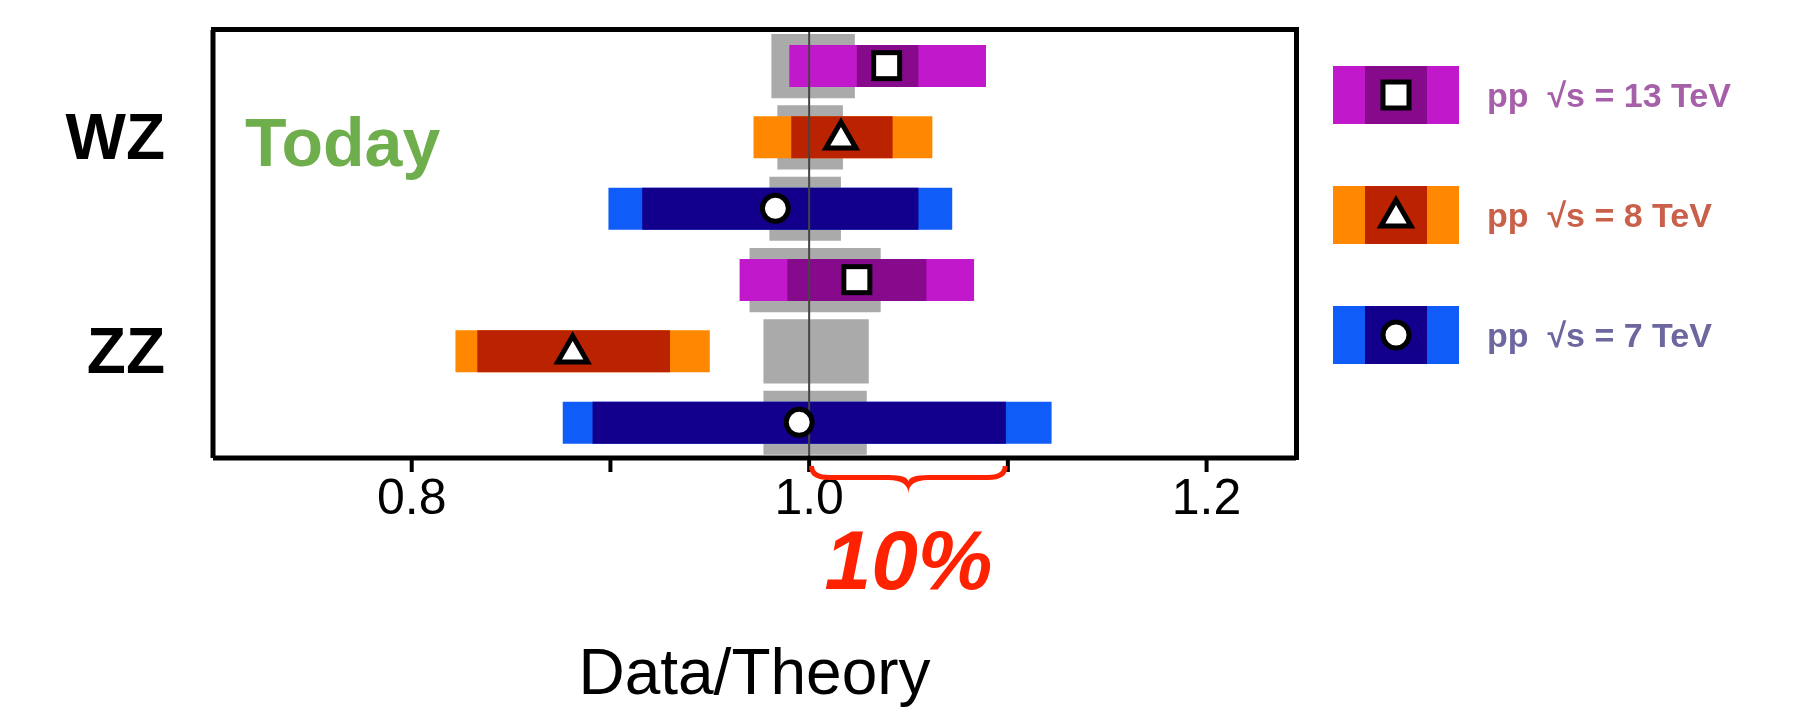 The width and height of the screenshot is (1814, 718). I want to click on y-tick-label: ZZ, so click(125, 351).